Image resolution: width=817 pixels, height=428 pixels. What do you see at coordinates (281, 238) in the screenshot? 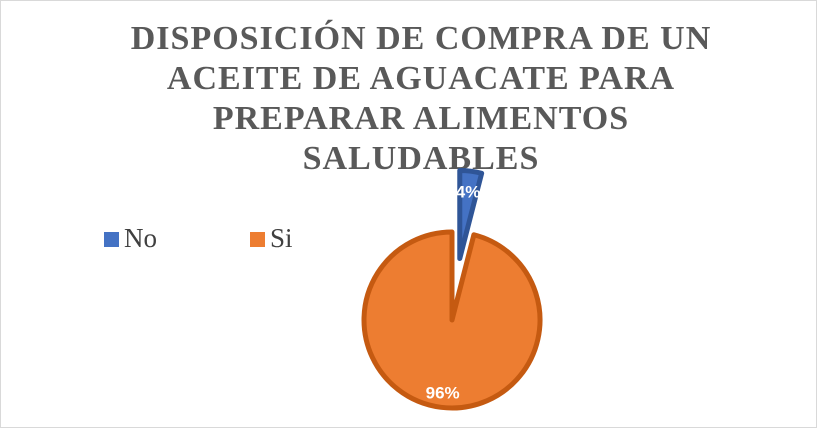
I see `legend-label: Si` at bounding box center [281, 238].